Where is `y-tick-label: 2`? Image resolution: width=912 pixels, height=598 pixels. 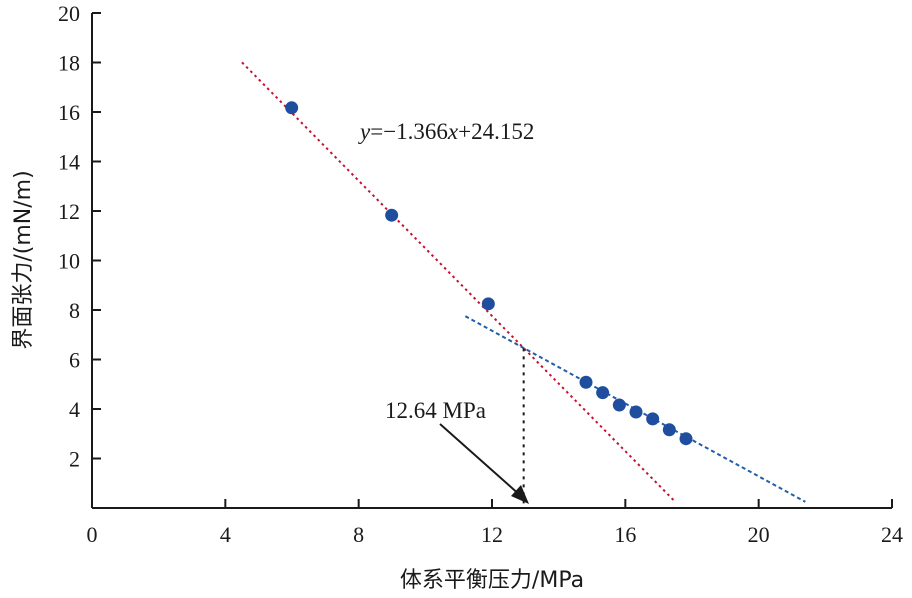 y-tick-label: 2 is located at coordinates (74, 459).